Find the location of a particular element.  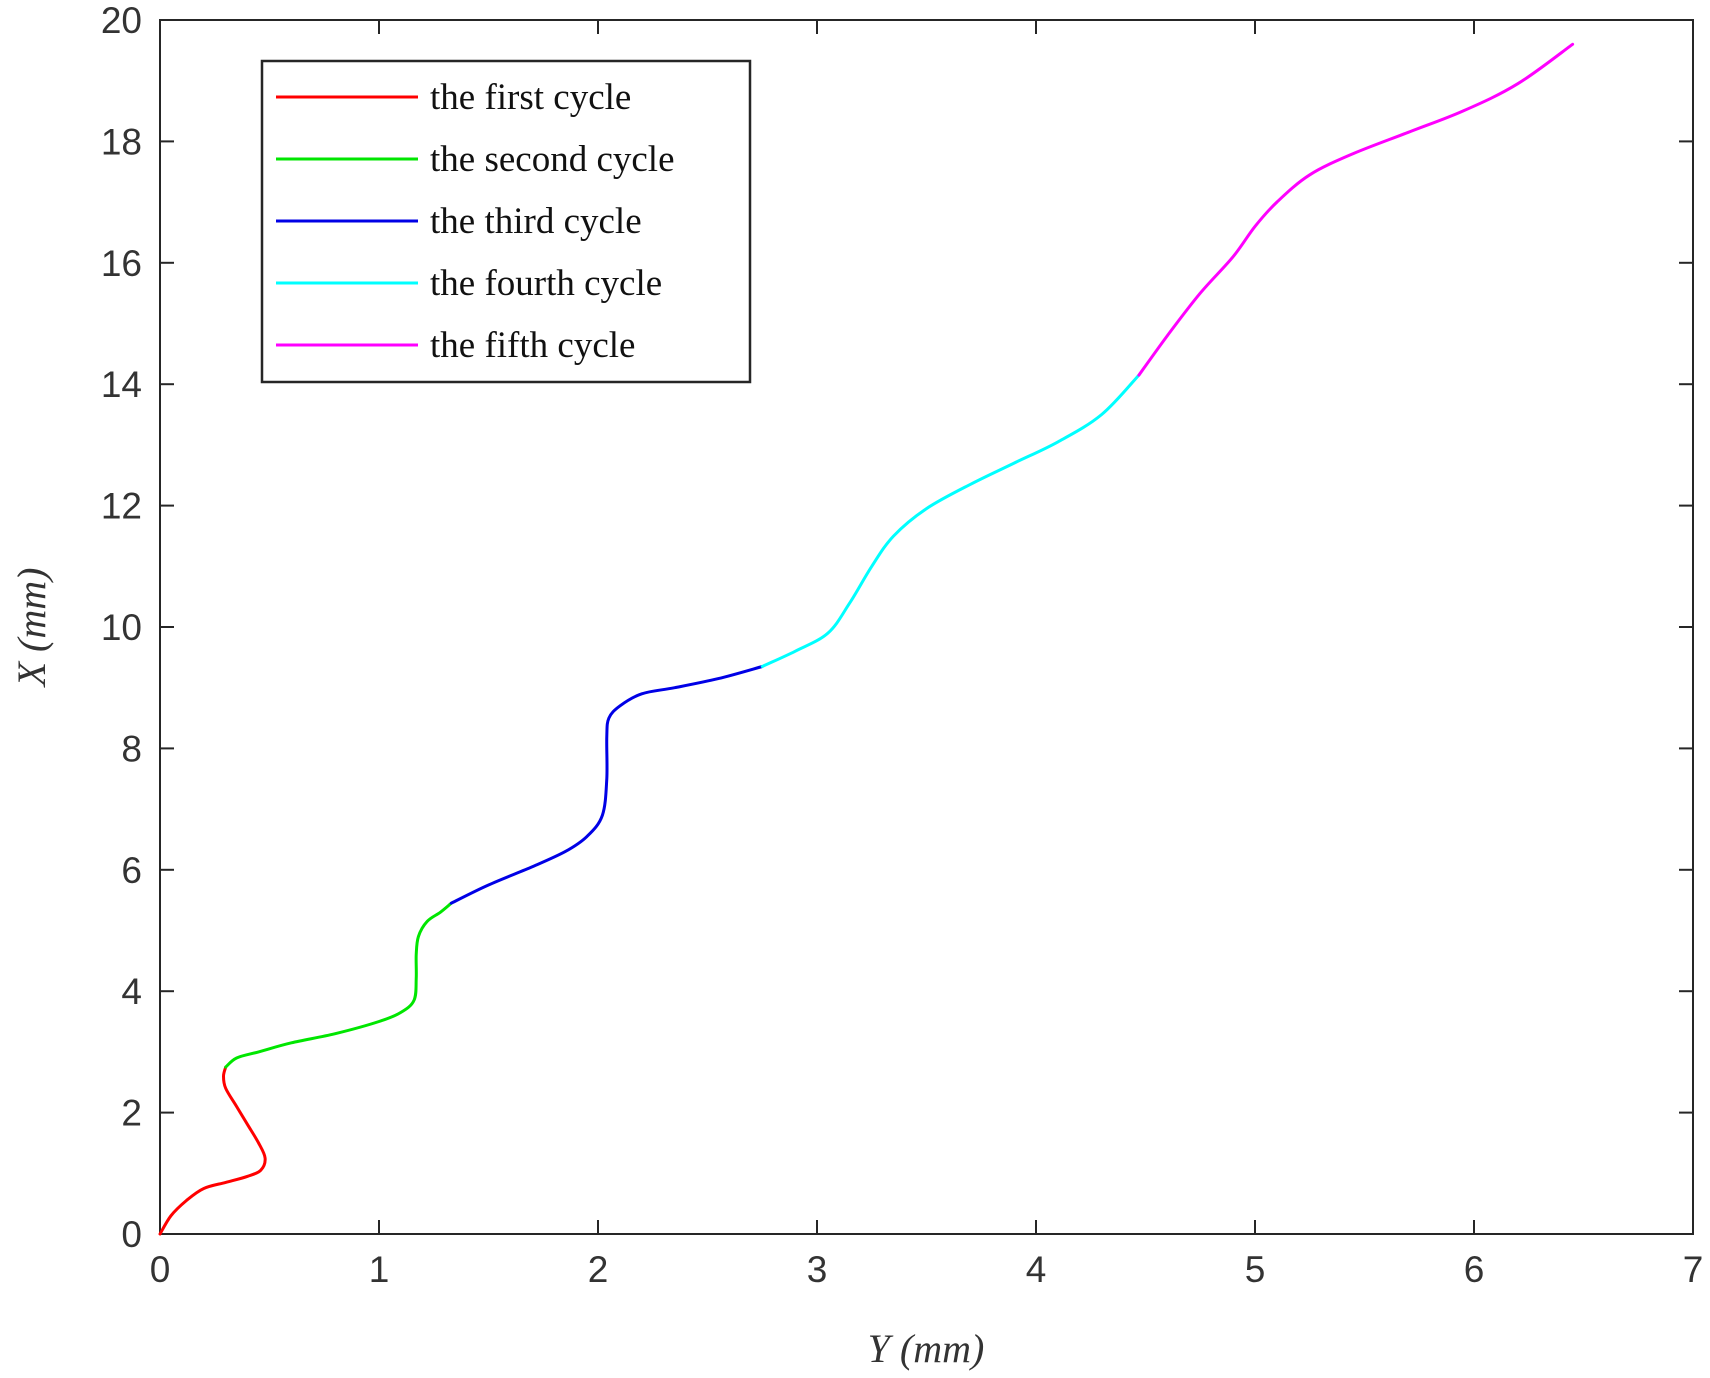

y-tick-label: 8 is located at coordinates (131, 748).